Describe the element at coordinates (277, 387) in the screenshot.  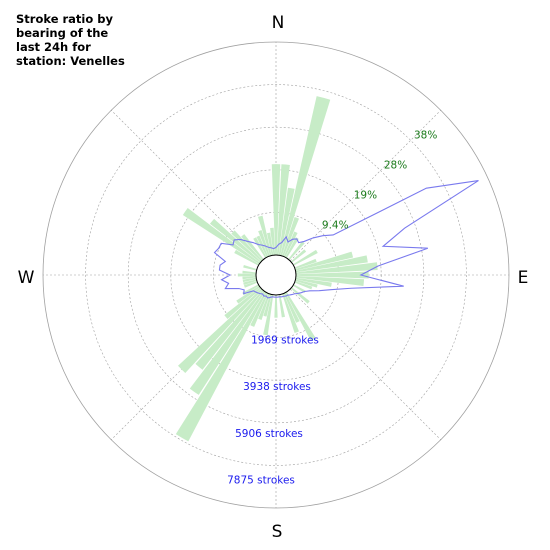
I see `stroke-tick-label: 3938 strokes` at that location.